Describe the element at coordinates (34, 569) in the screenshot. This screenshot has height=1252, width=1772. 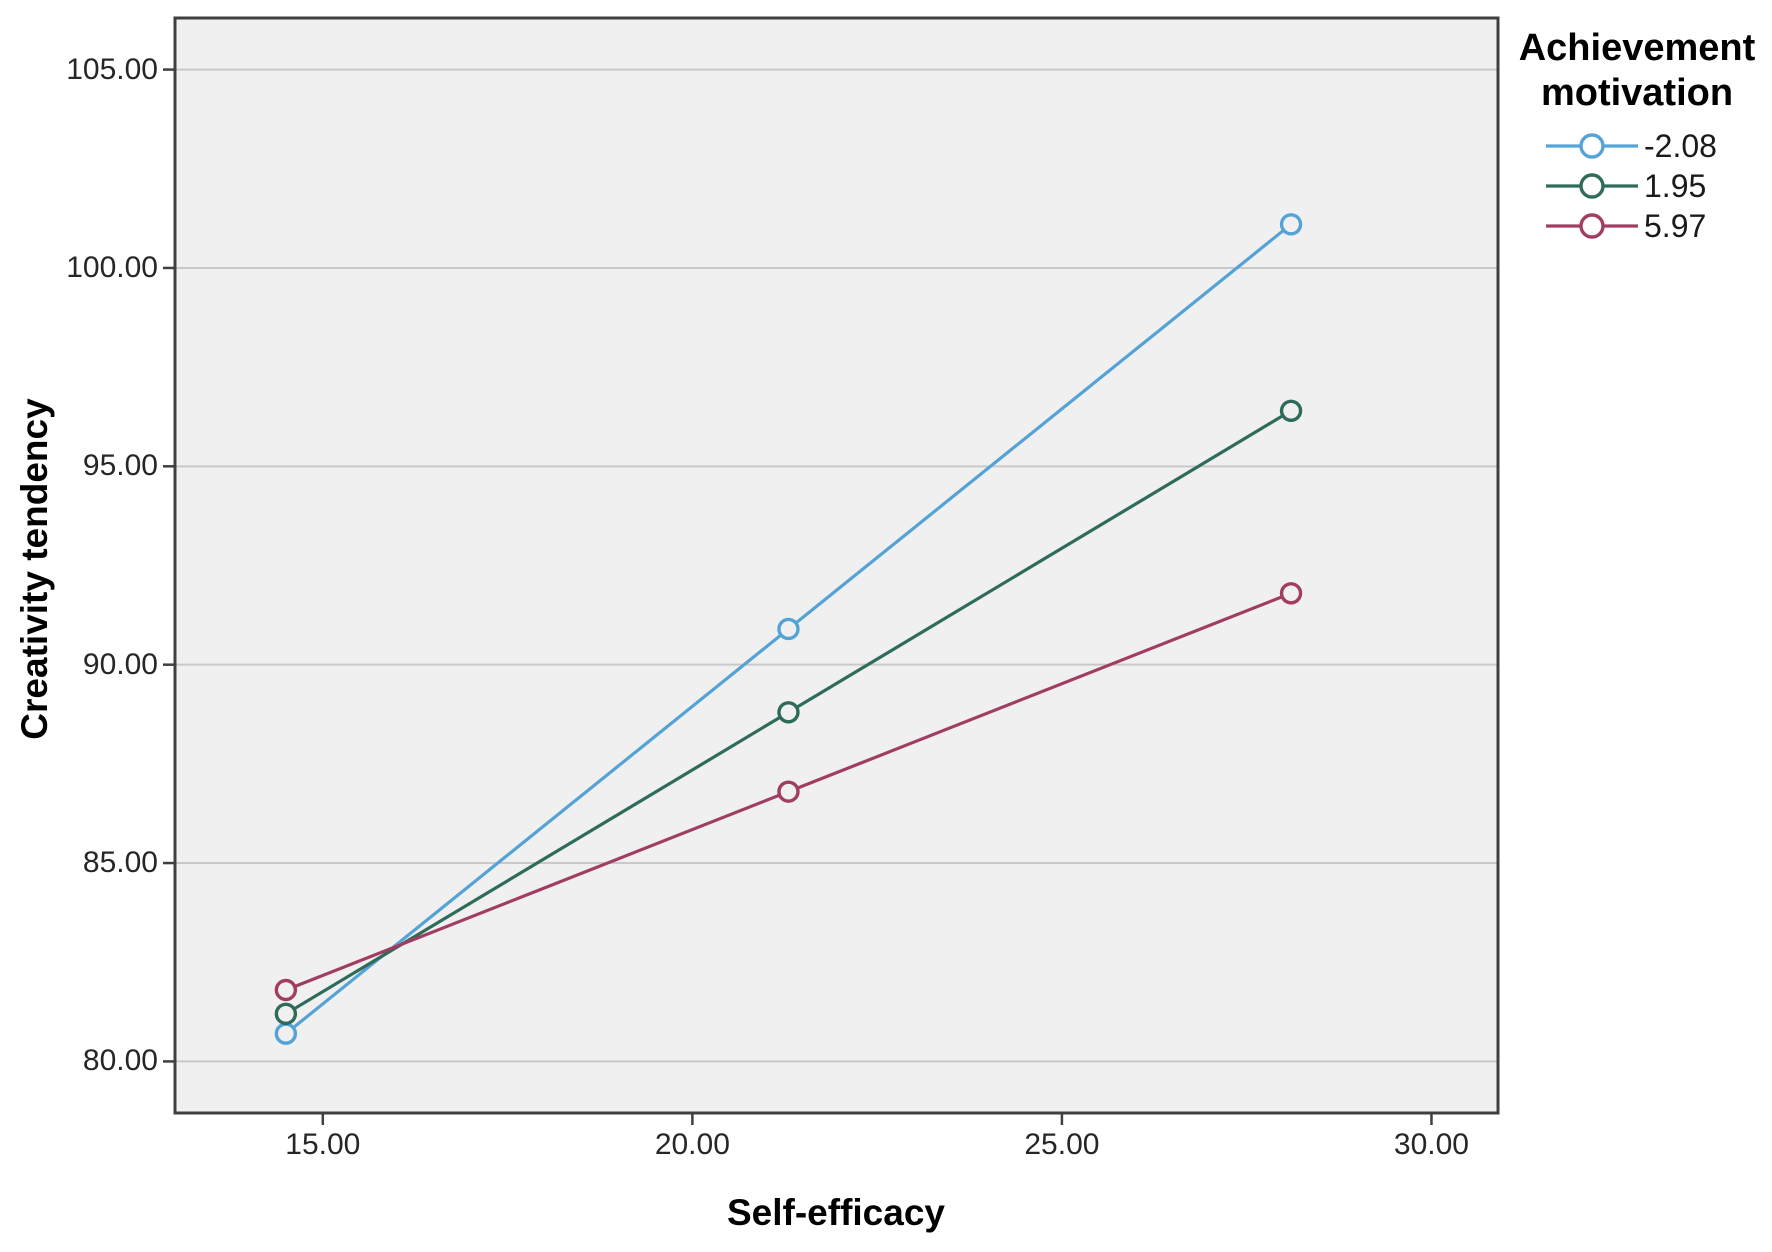
I see `y-axis-title: Creativity tendency` at that location.